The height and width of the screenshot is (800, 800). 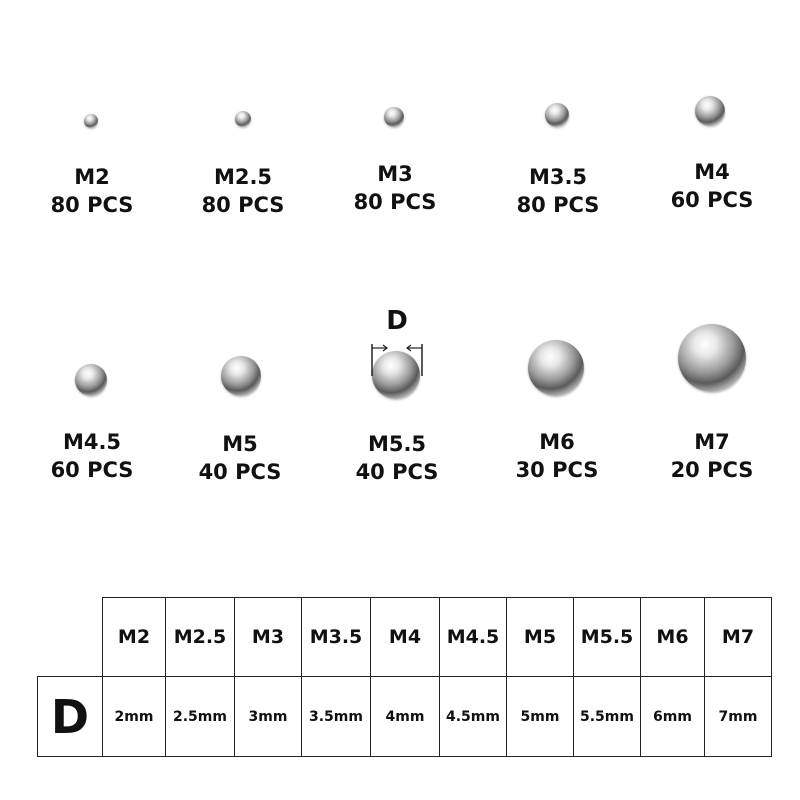 I want to click on size-label: M7, so click(x=712, y=442).